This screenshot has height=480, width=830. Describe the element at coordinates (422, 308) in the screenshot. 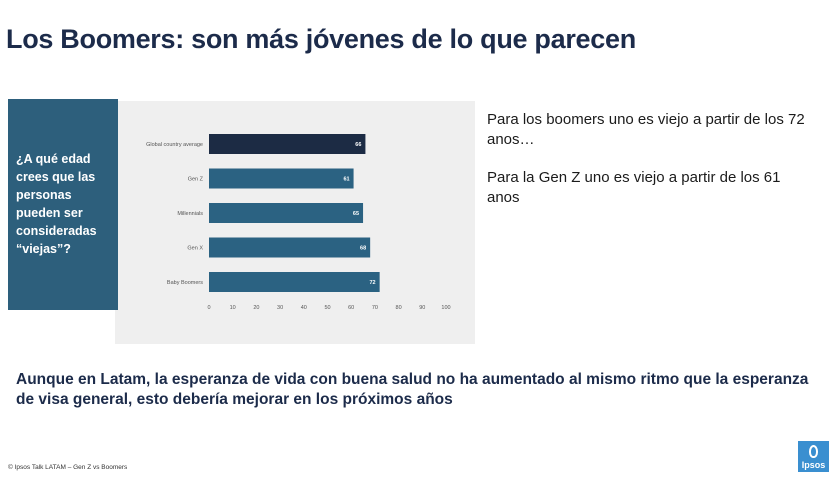

I see `x-tick-label: 90` at that location.